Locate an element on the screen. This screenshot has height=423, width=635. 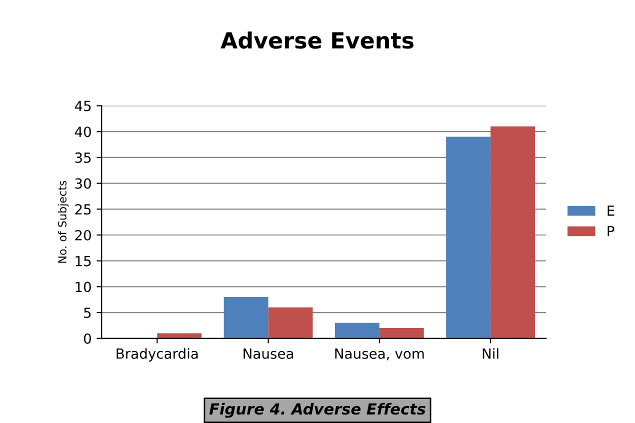
y-tick-label: 40 is located at coordinates (82, 132).